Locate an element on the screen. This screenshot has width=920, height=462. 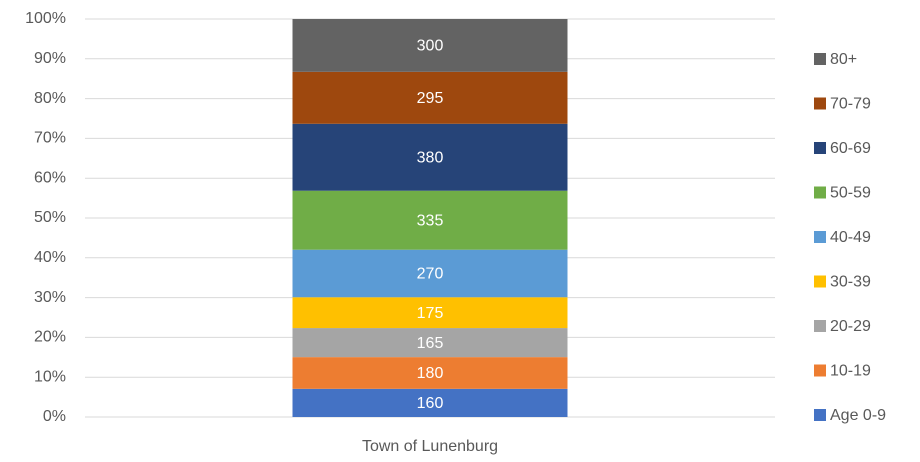
y-tick-label: 70% is located at coordinates (50, 138).